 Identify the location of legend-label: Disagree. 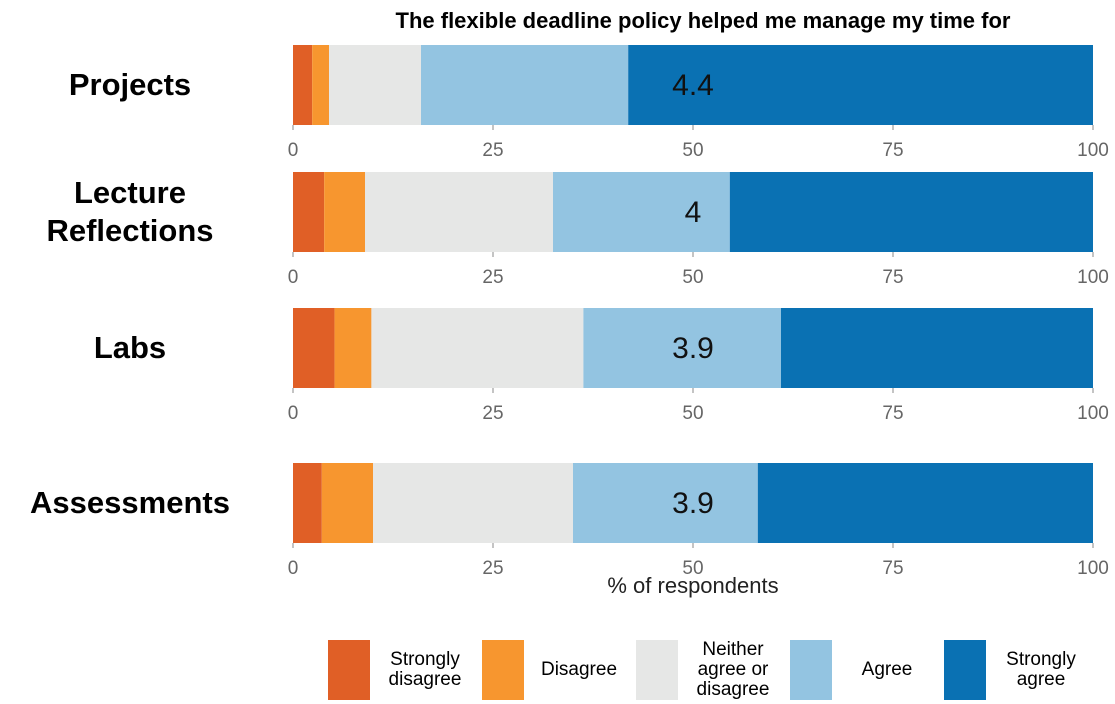
(579, 669).